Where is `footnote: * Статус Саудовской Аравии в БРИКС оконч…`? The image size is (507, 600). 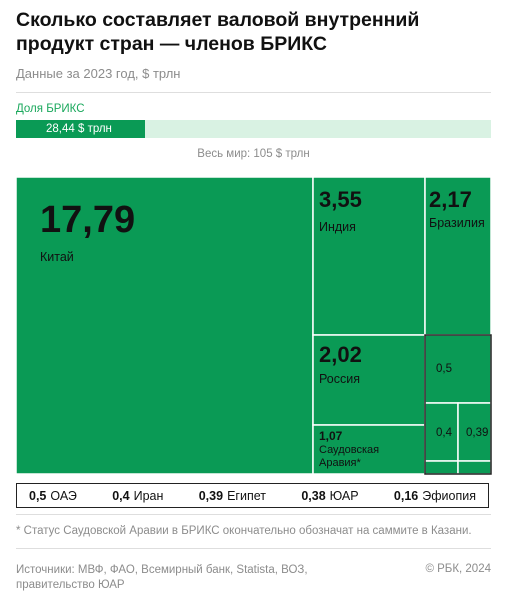
footnote: * Статус Саудовской Аравии в БРИКС оконч… is located at coordinates (244, 531).